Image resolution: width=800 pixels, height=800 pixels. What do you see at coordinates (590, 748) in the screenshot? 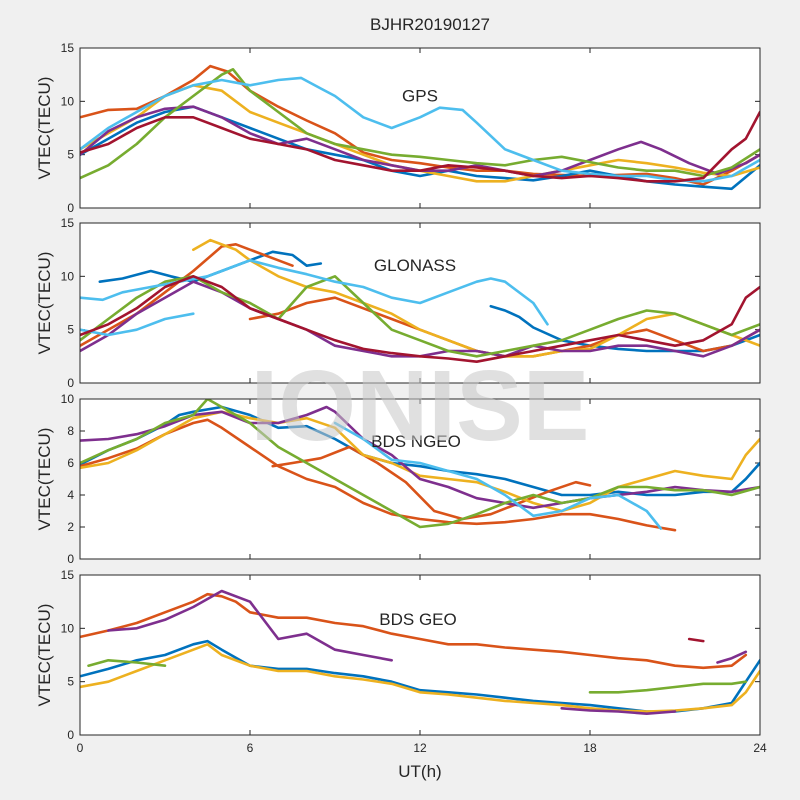
I see `x-tick-label: 18` at bounding box center [590, 748].